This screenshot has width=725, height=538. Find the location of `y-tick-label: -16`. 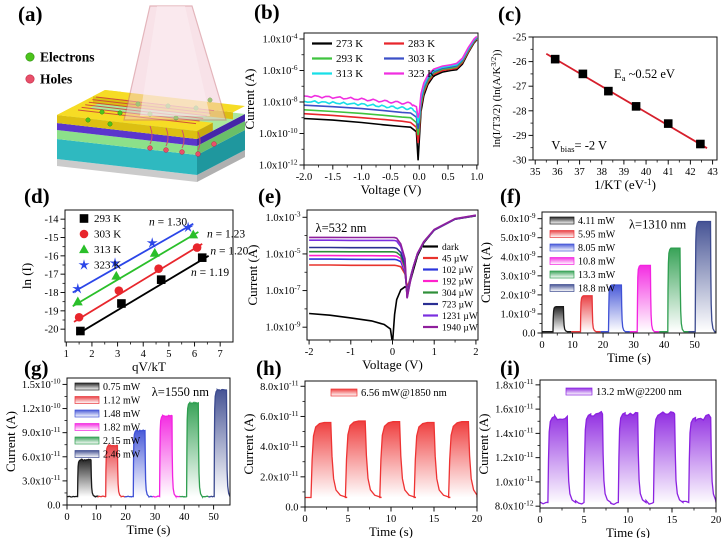

y-tick-label: -16 is located at coordinates (52, 256).